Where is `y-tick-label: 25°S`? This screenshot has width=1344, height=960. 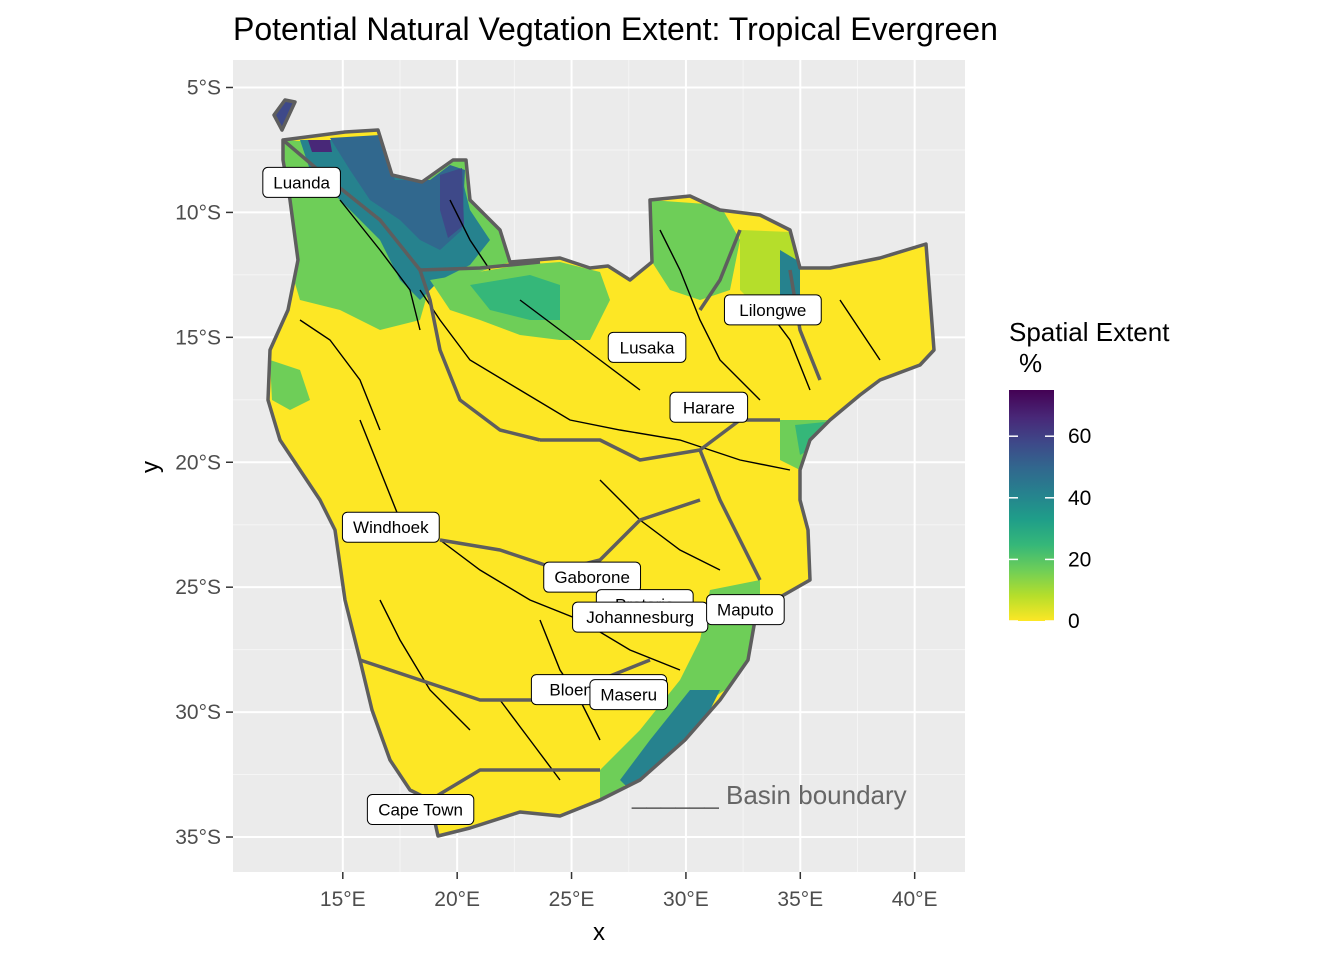
y-tick-label: 25°S is located at coordinates (198, 587).